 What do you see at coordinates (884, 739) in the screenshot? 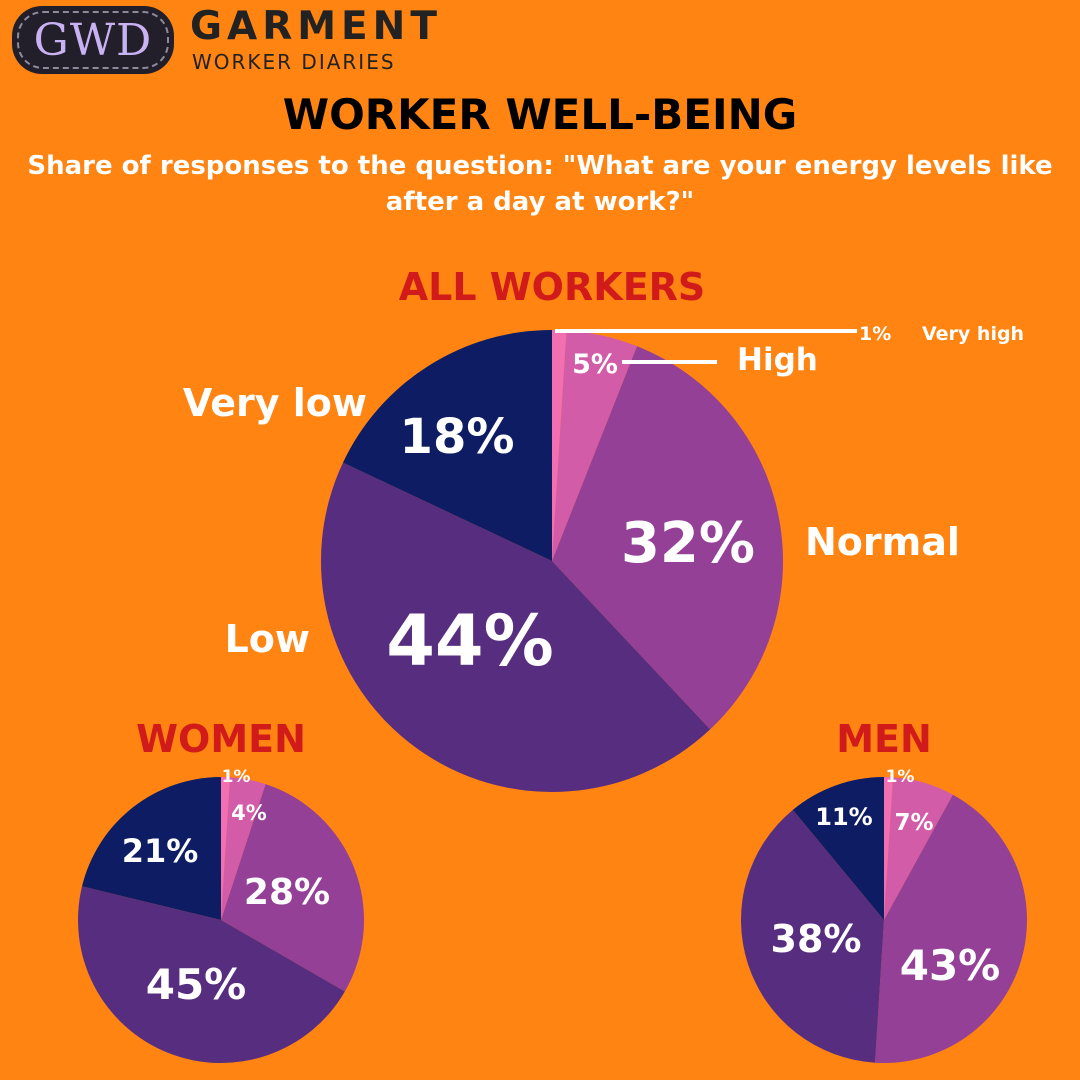
I see `chart-title-men: MEN` at bounding box center [884, 739].